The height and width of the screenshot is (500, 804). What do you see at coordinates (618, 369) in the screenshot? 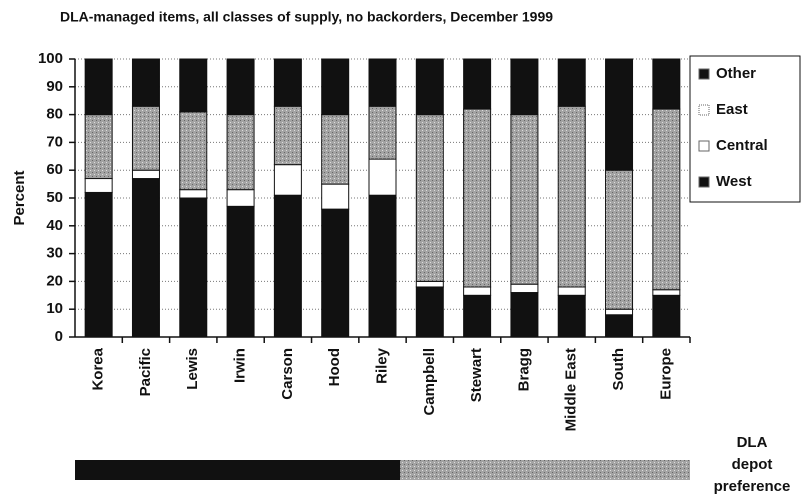
I see `x-tick-label: South` at bounding box center [618, 369].